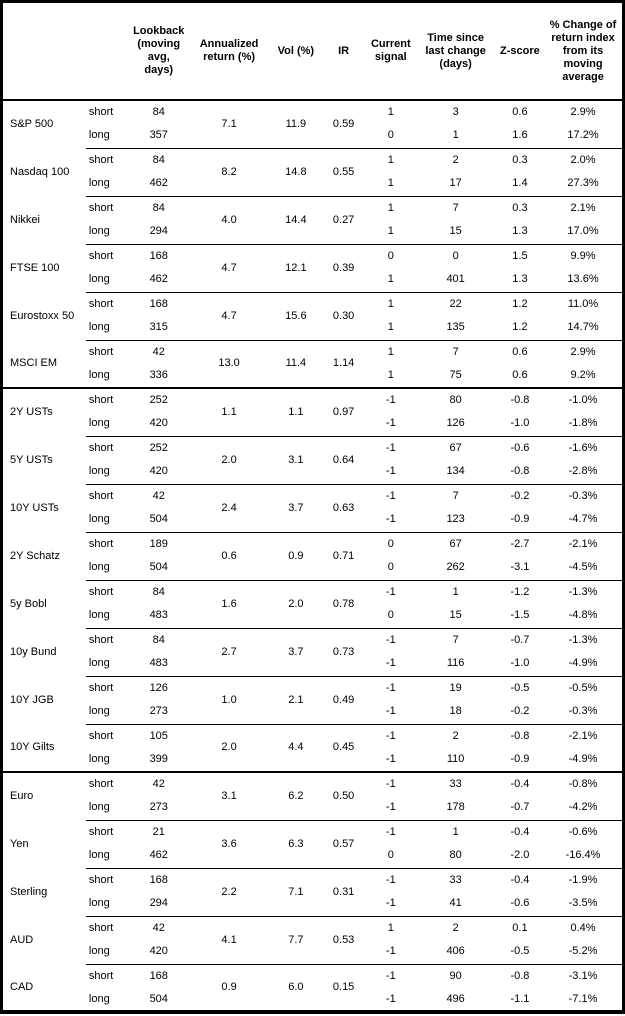 The image size is (625, 1016). I want to click on pct-change-long: -7.1%, so click(583, 998).